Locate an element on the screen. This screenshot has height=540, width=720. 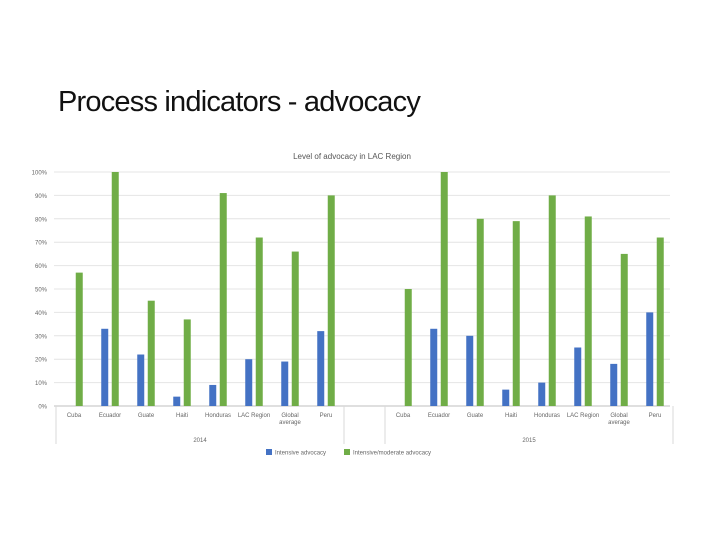
slide-title: Process indicators - advocacy is located at coordinates (239, 102).